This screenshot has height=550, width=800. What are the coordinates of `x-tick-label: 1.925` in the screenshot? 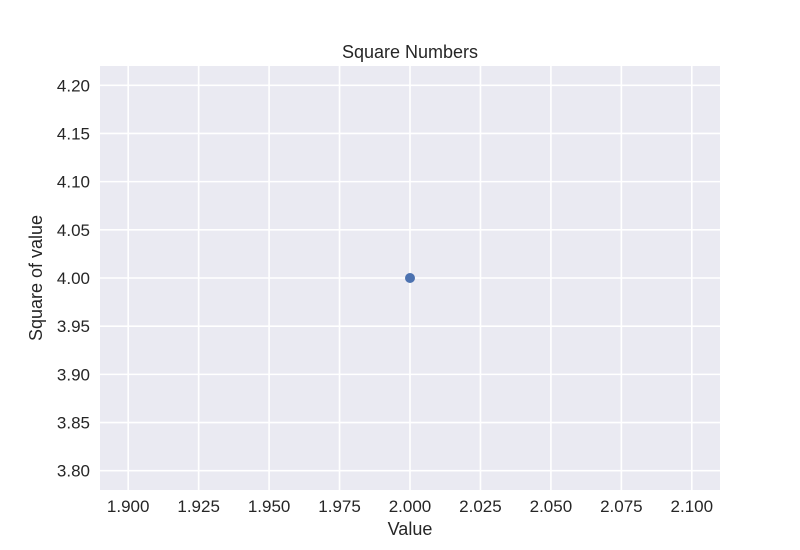 It's located at (198, 506).